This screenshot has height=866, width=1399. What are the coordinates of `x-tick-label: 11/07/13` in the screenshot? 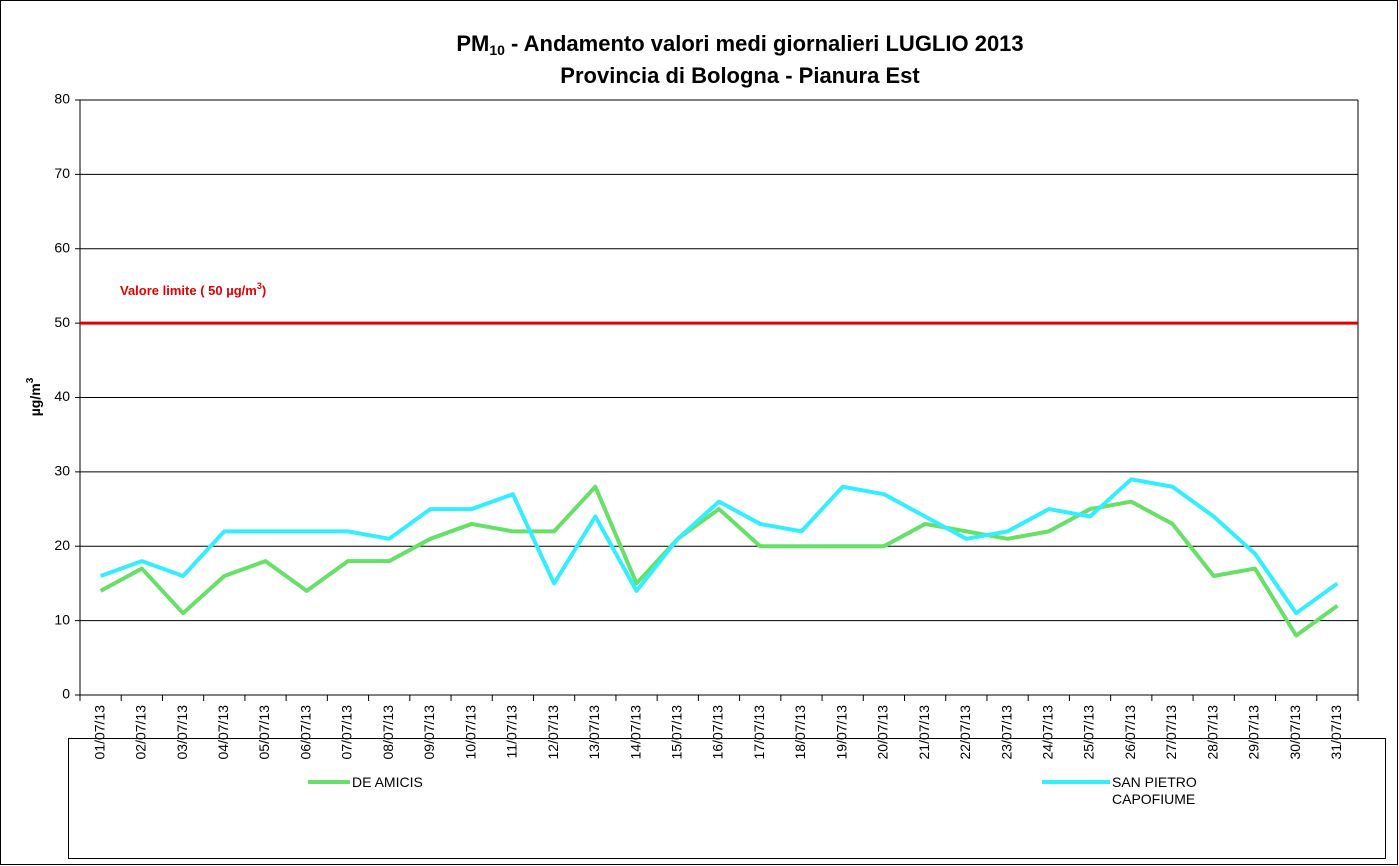 It's located at (512, 732).